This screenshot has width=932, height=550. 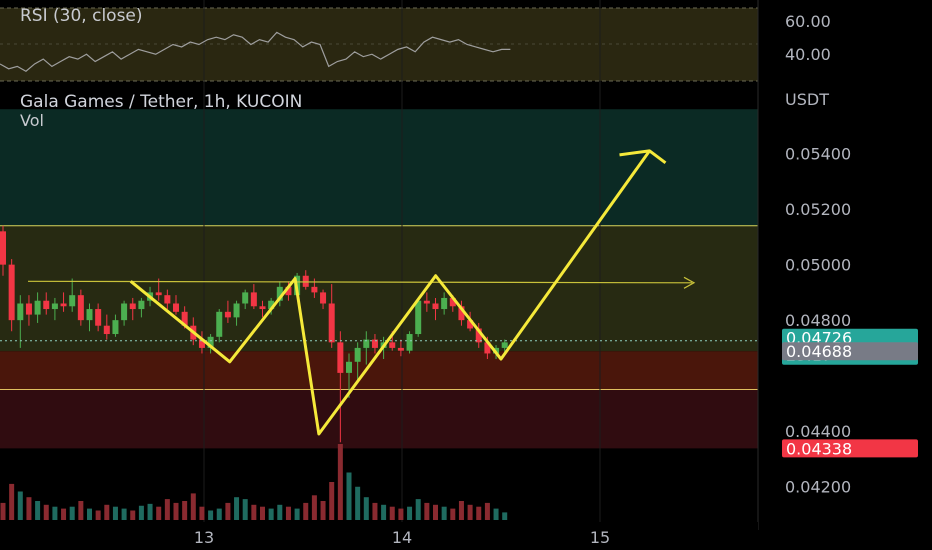 I want to click on pattern-arrowhead, so click(x=643, y=157).